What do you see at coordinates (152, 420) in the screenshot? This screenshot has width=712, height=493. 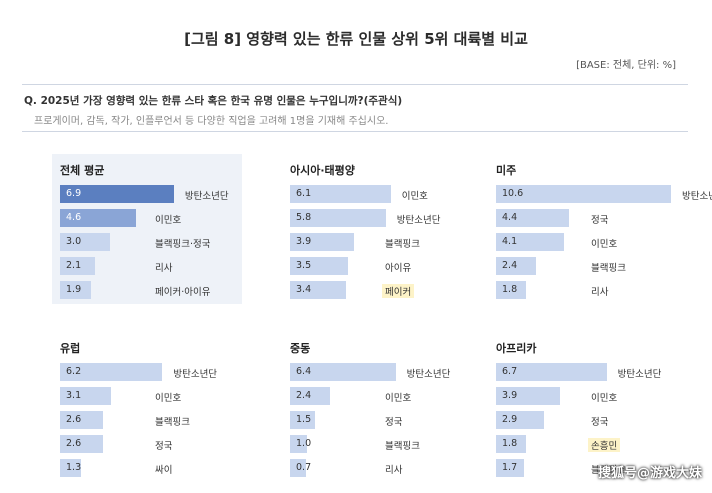 I see `bar-row: 2.6 블랙핑크` at bounding box center [152, 420].